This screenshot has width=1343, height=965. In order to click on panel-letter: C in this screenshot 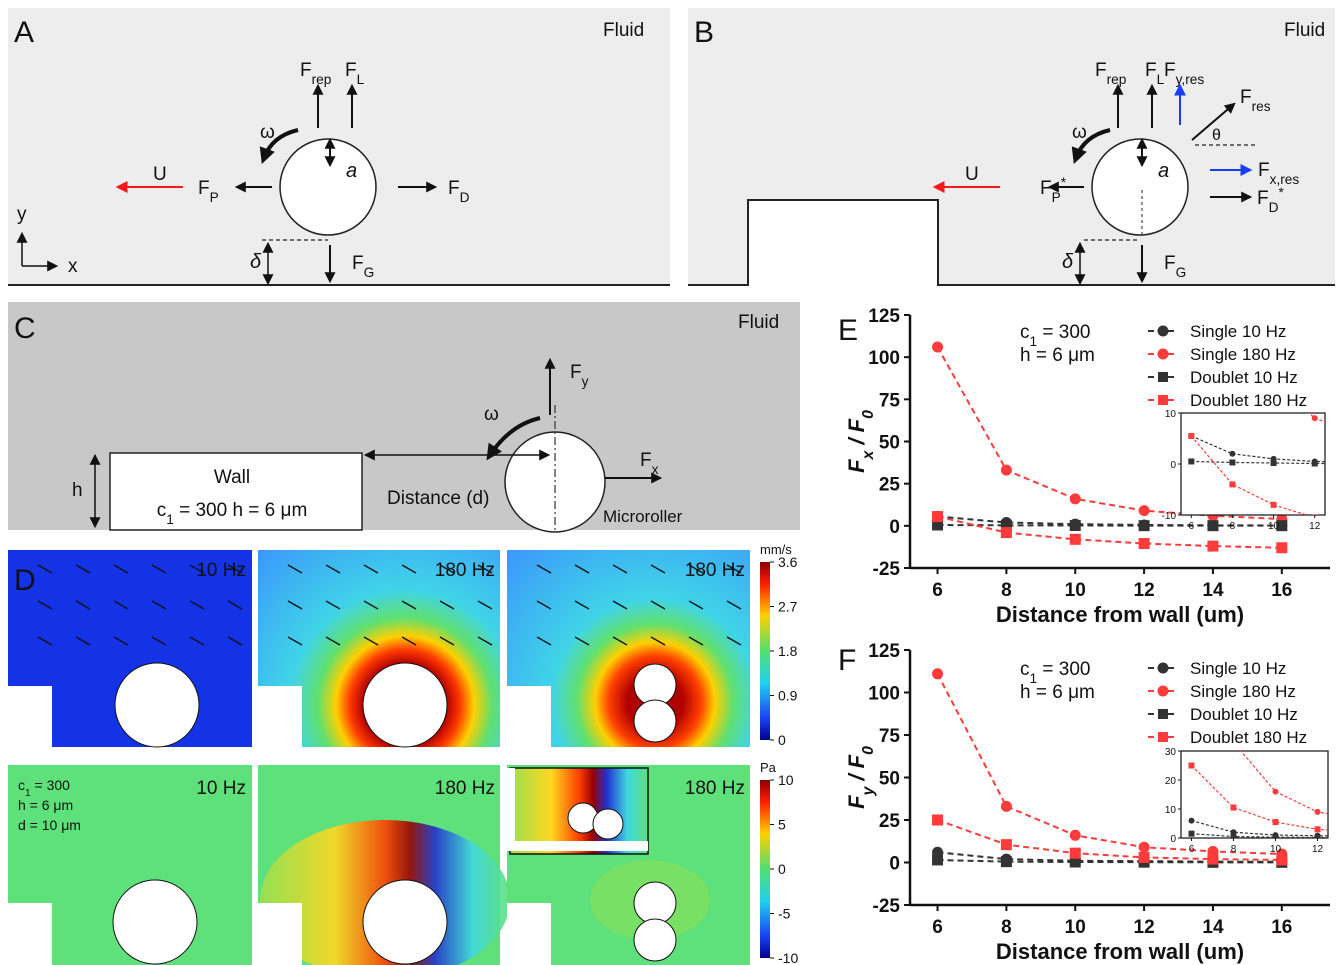, I will do `click(25, 328)`.